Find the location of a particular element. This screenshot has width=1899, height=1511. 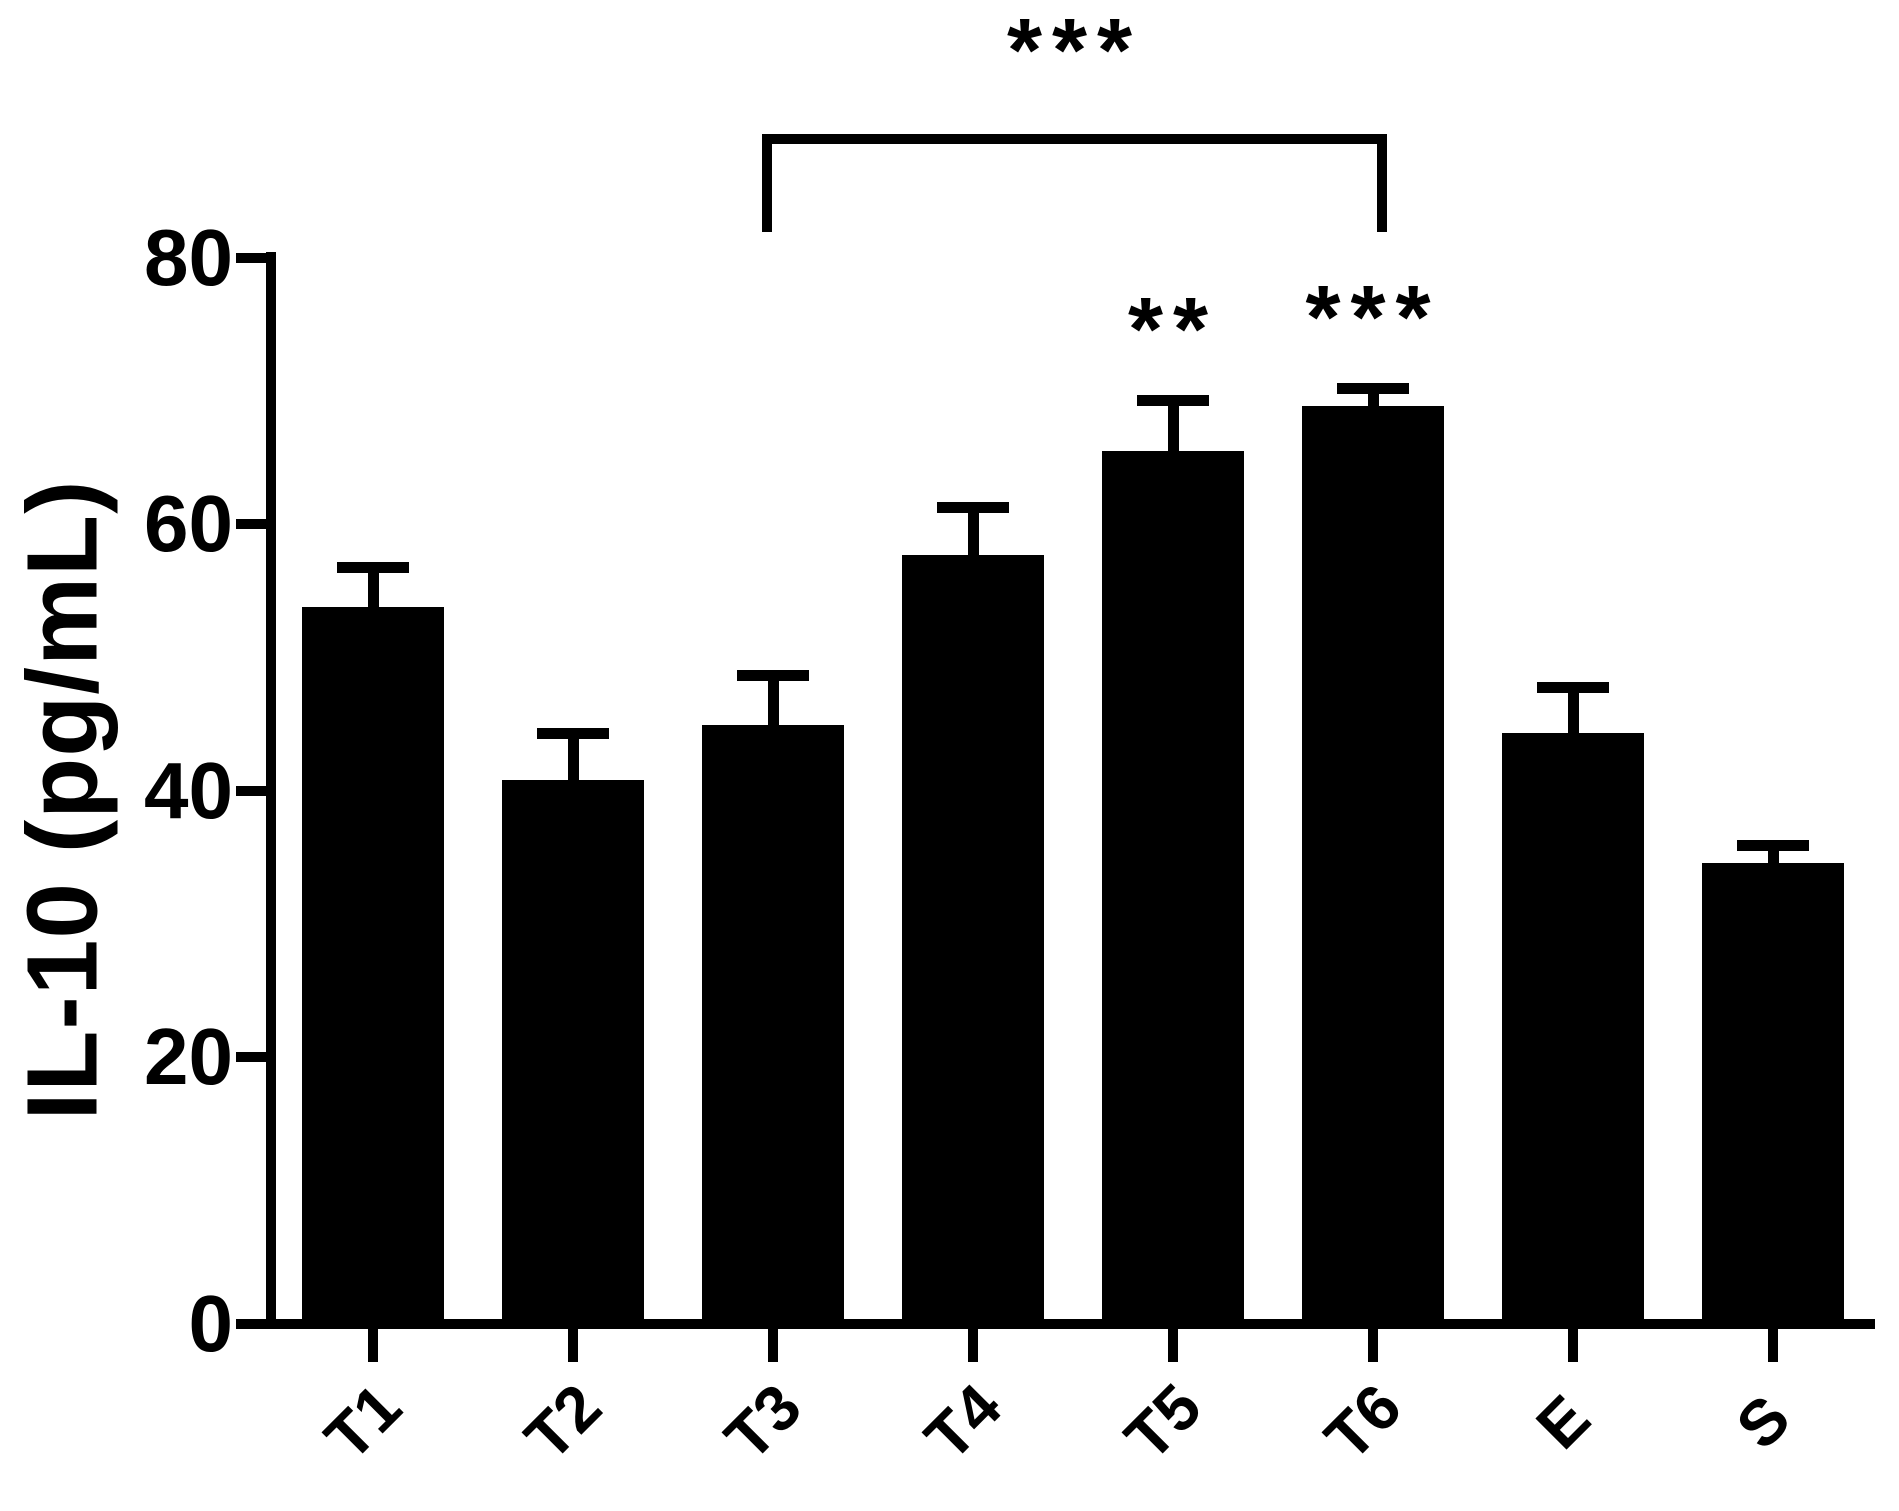

y-tick-label: 80 is located at coordinates (188, 257).